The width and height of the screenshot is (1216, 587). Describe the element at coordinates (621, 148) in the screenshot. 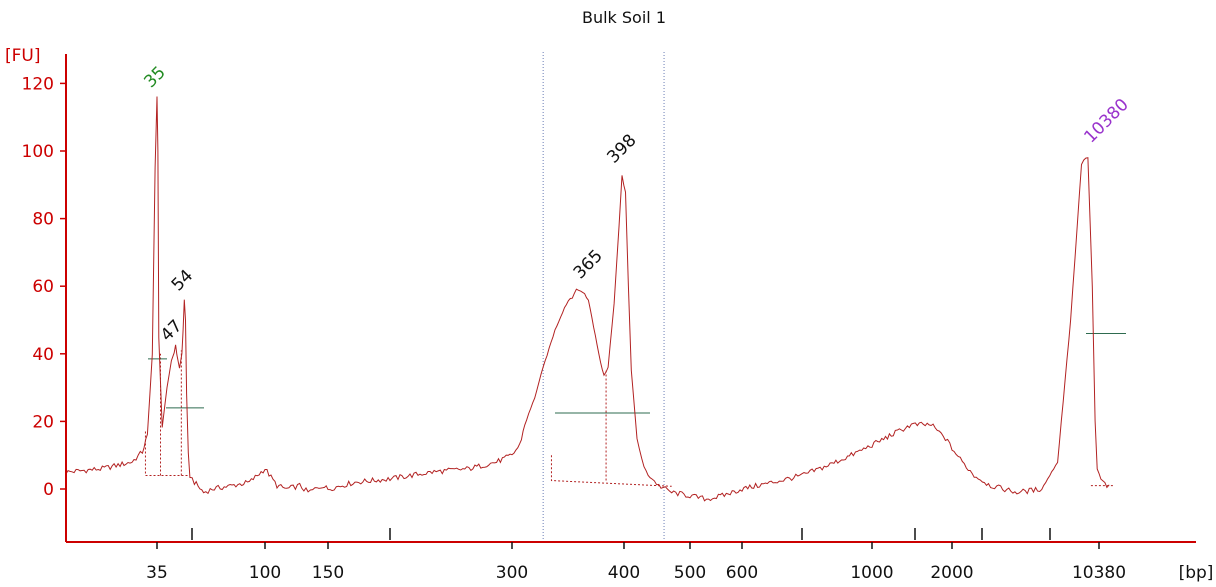

I see `peak-label: 398` at that location.